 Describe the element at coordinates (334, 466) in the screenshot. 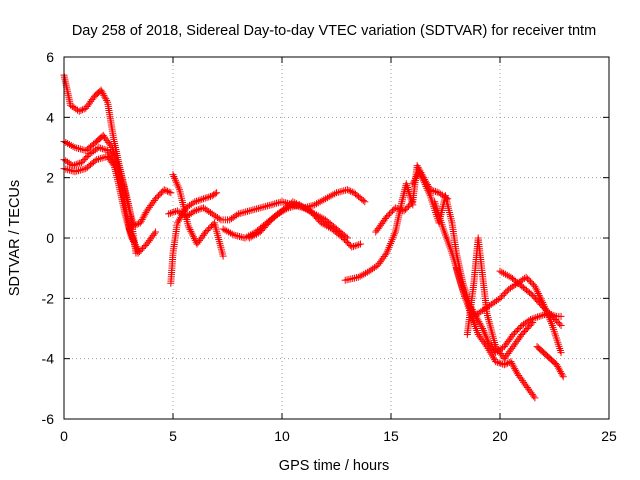

I see `x-axis-label: GPS time / hours` at that location.